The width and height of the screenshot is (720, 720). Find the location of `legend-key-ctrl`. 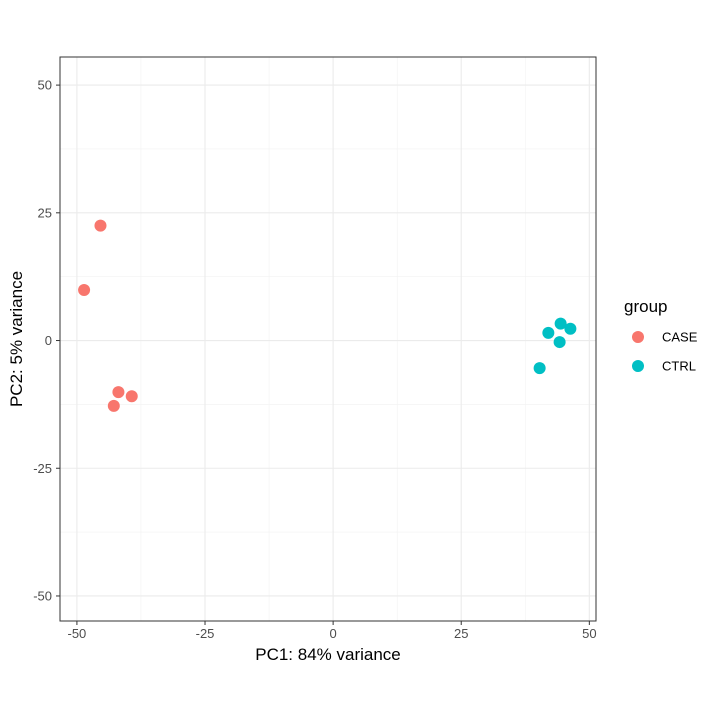

legend-key-ctrl is located at coordinates (638, 366).